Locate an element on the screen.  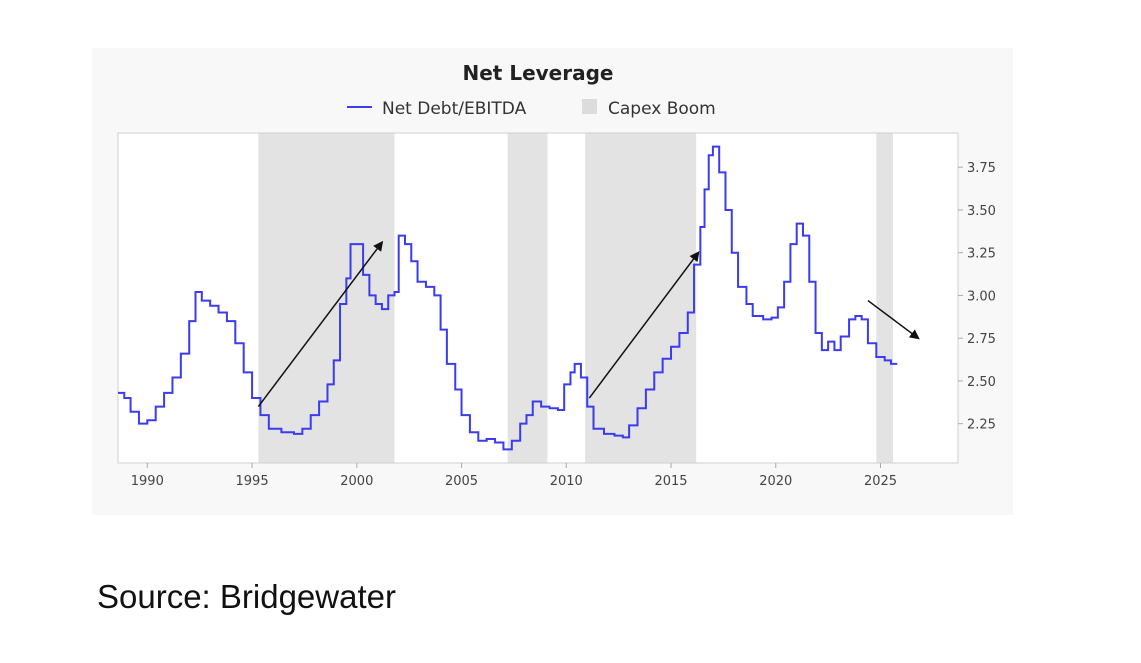
x-tick-label: 2005 is located at coordinates (461, 481).